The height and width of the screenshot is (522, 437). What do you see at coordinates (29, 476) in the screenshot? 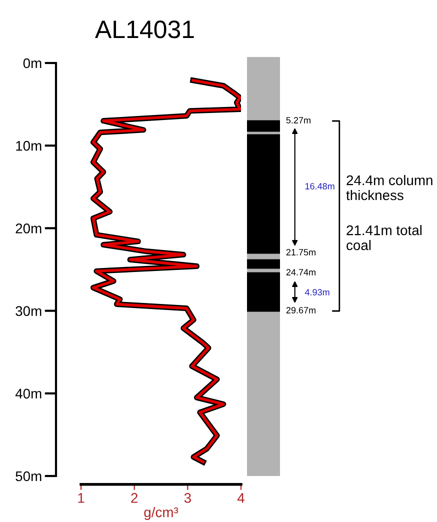
I see `y-tick-label: 50m` at bounding box center [29, 476].